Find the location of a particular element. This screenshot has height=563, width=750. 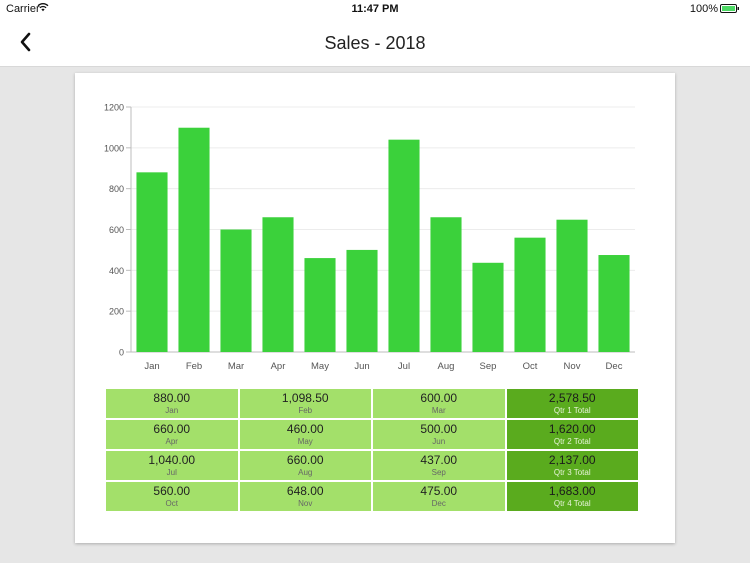

battery-percentage: 100% is located at coordinates (703, 9).